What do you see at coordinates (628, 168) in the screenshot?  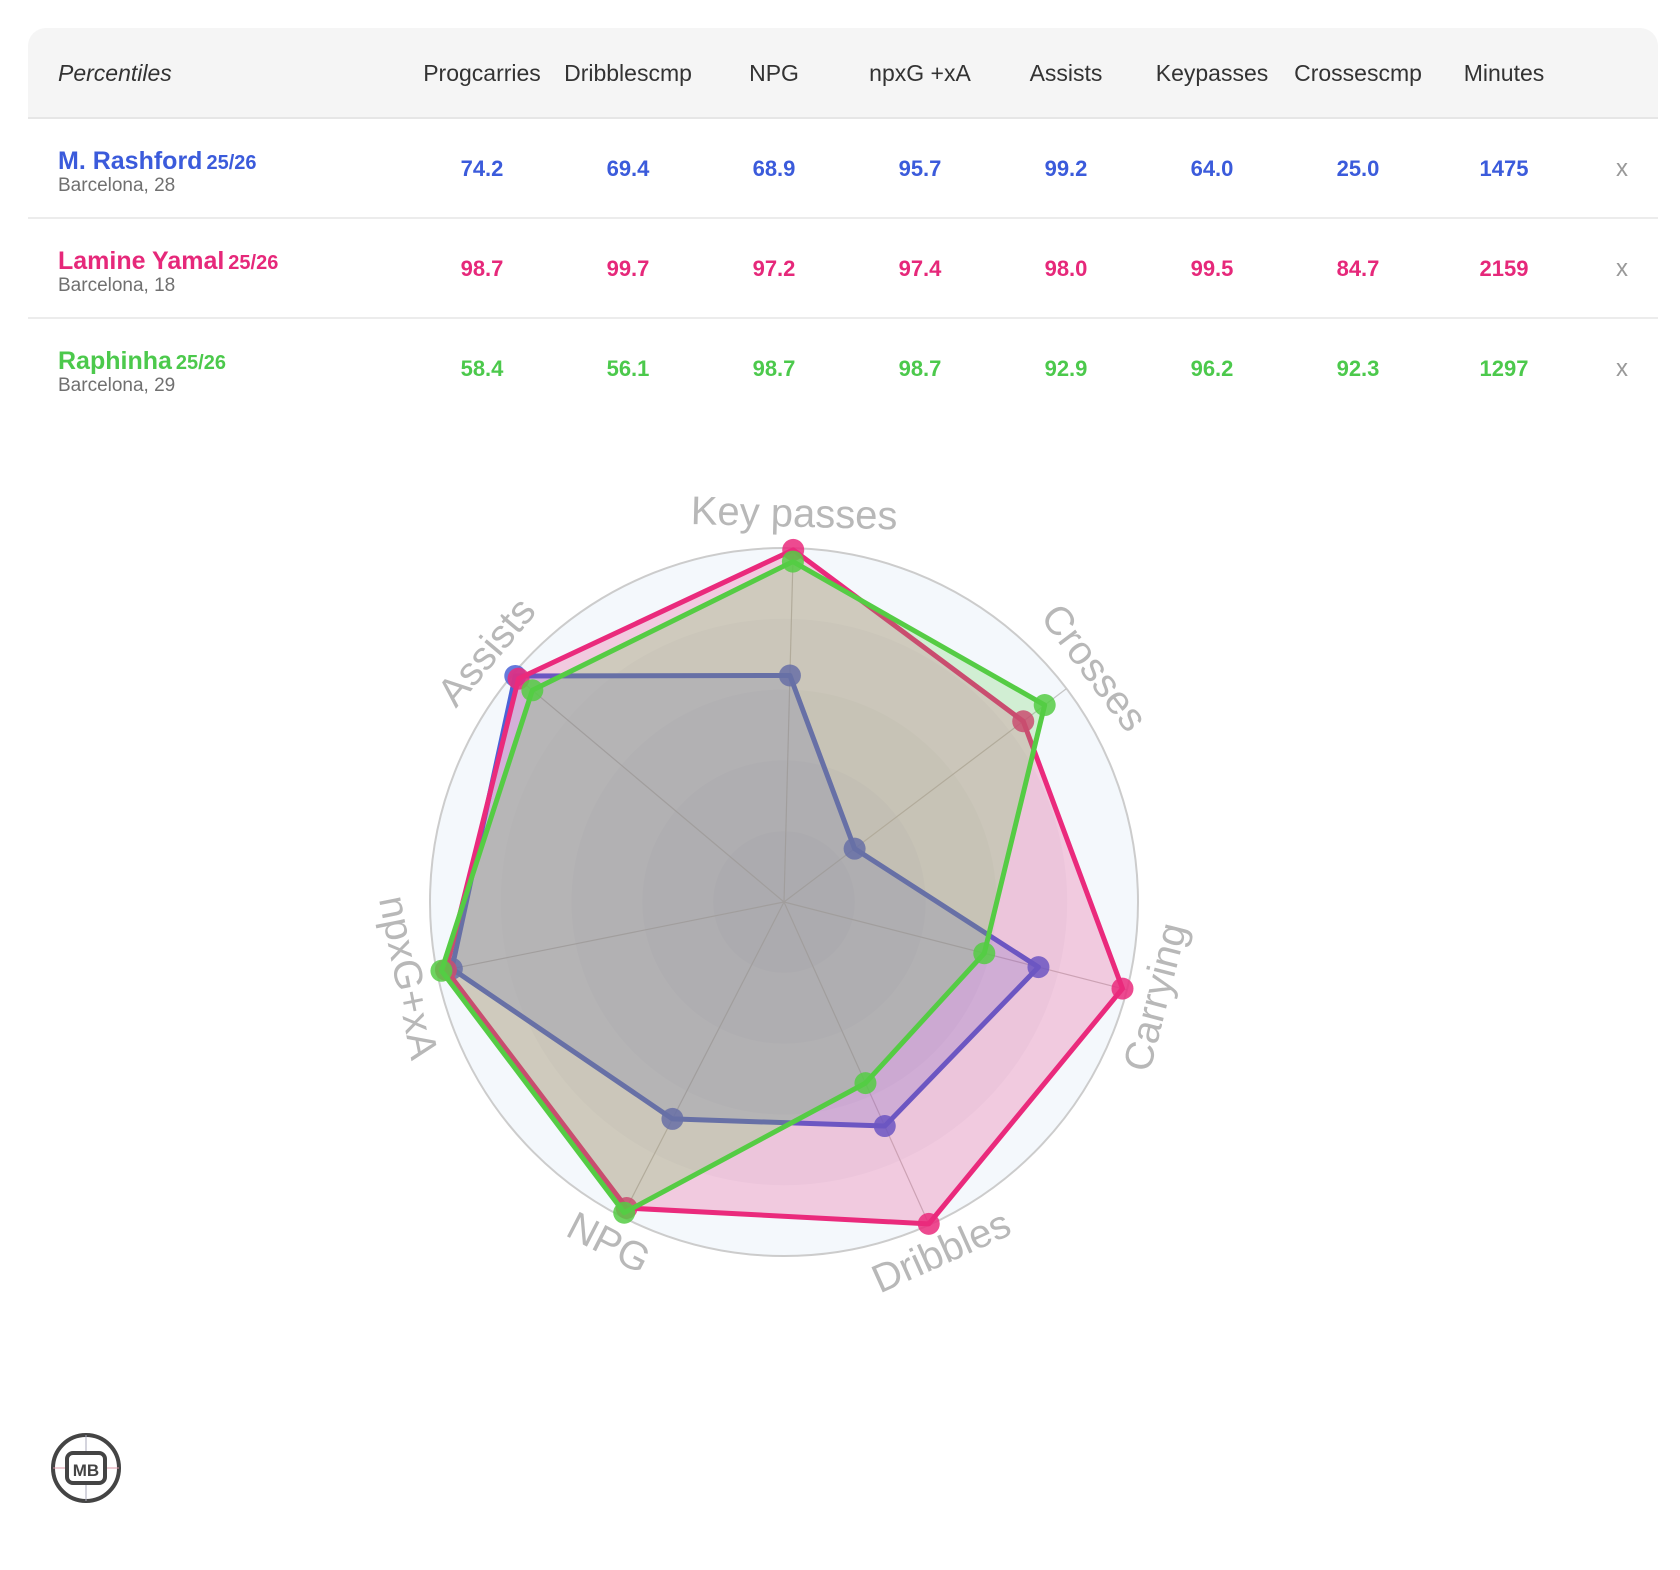 I see `stat-value: 69.4` at bounding box center [628, 168].